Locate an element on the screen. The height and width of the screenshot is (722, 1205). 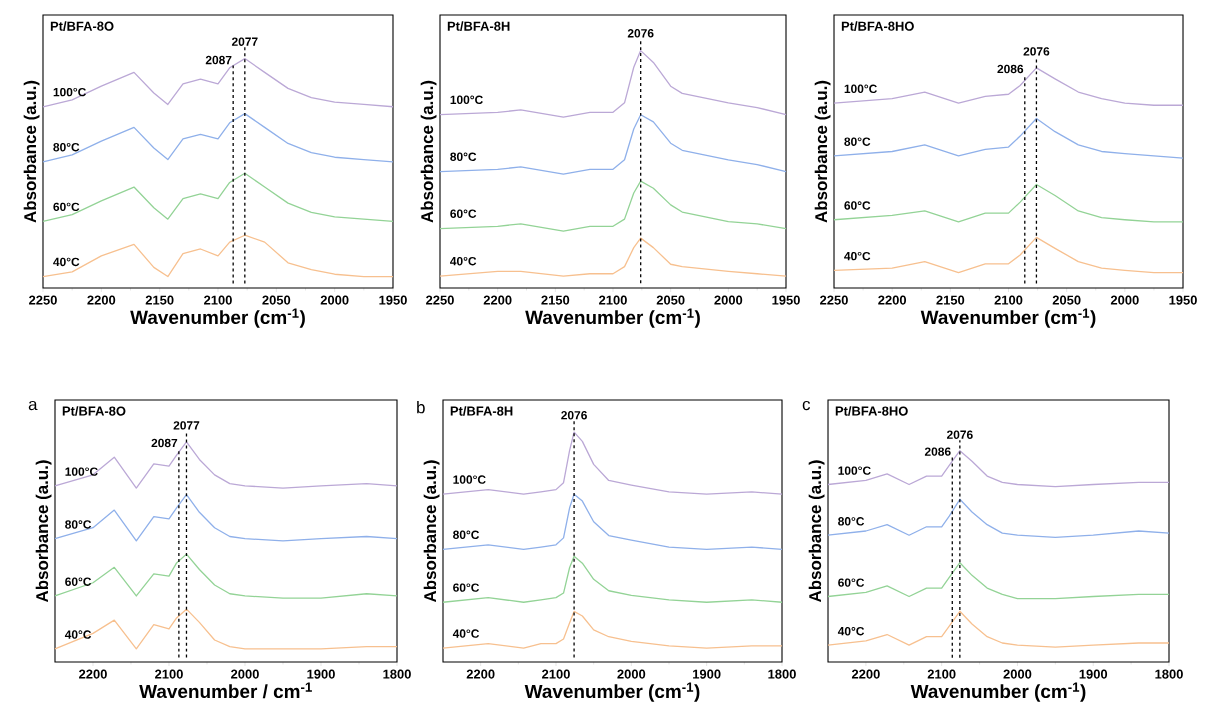
text: a is located at coordinates (33, 405).